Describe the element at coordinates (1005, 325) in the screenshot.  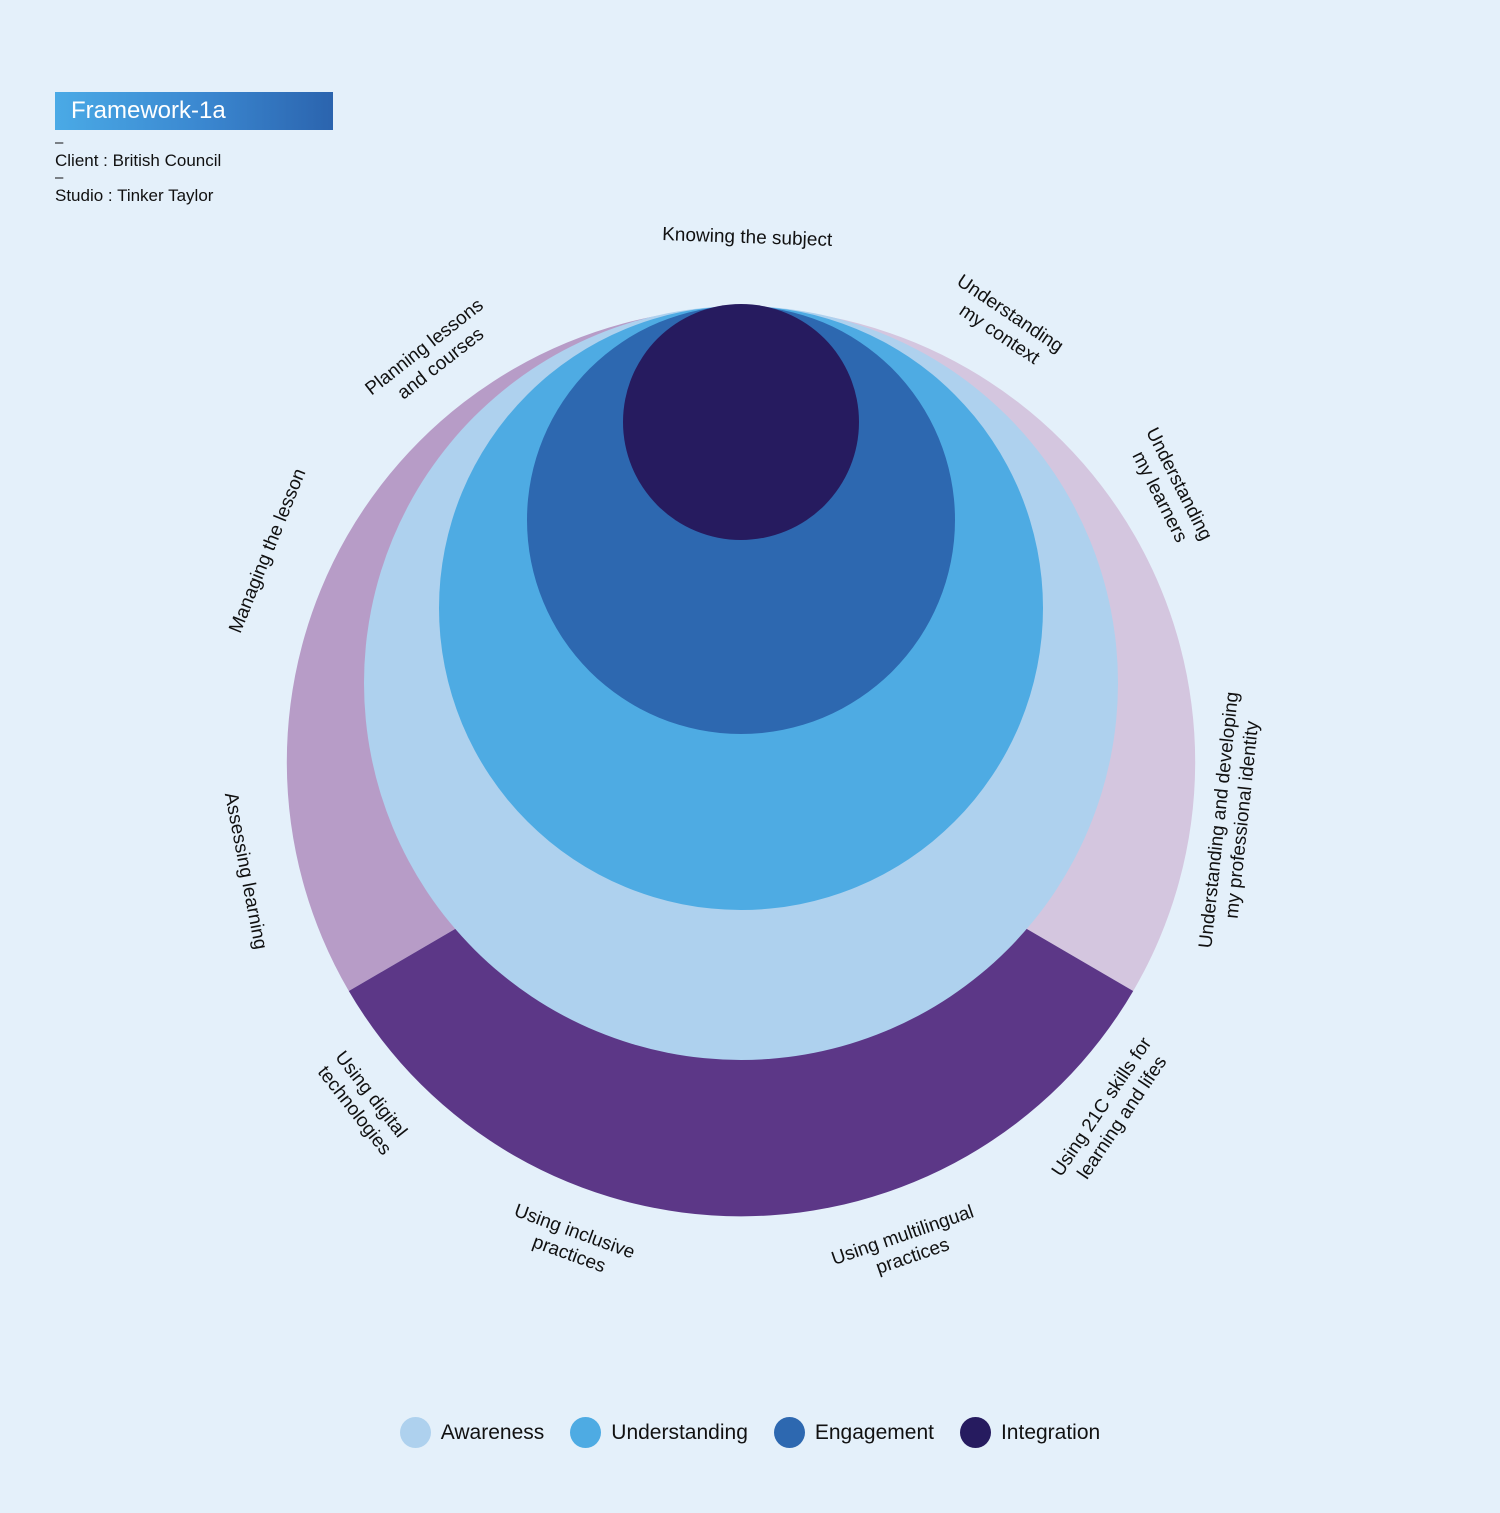
I see `segment-understanding-my-context: Understanding my context` at that location.